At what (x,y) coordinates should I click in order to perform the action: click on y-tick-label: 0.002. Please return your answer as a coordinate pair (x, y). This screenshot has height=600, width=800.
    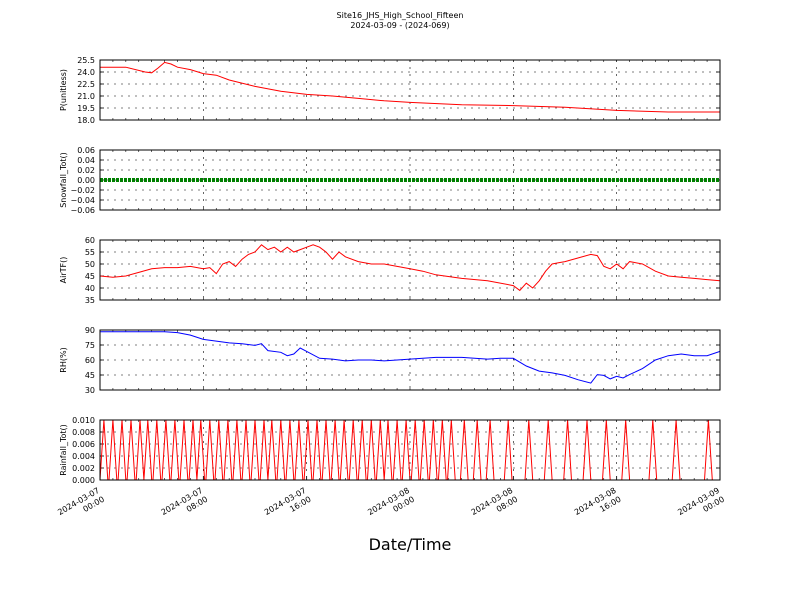
    Looking at the image, I should click on (83, 468).